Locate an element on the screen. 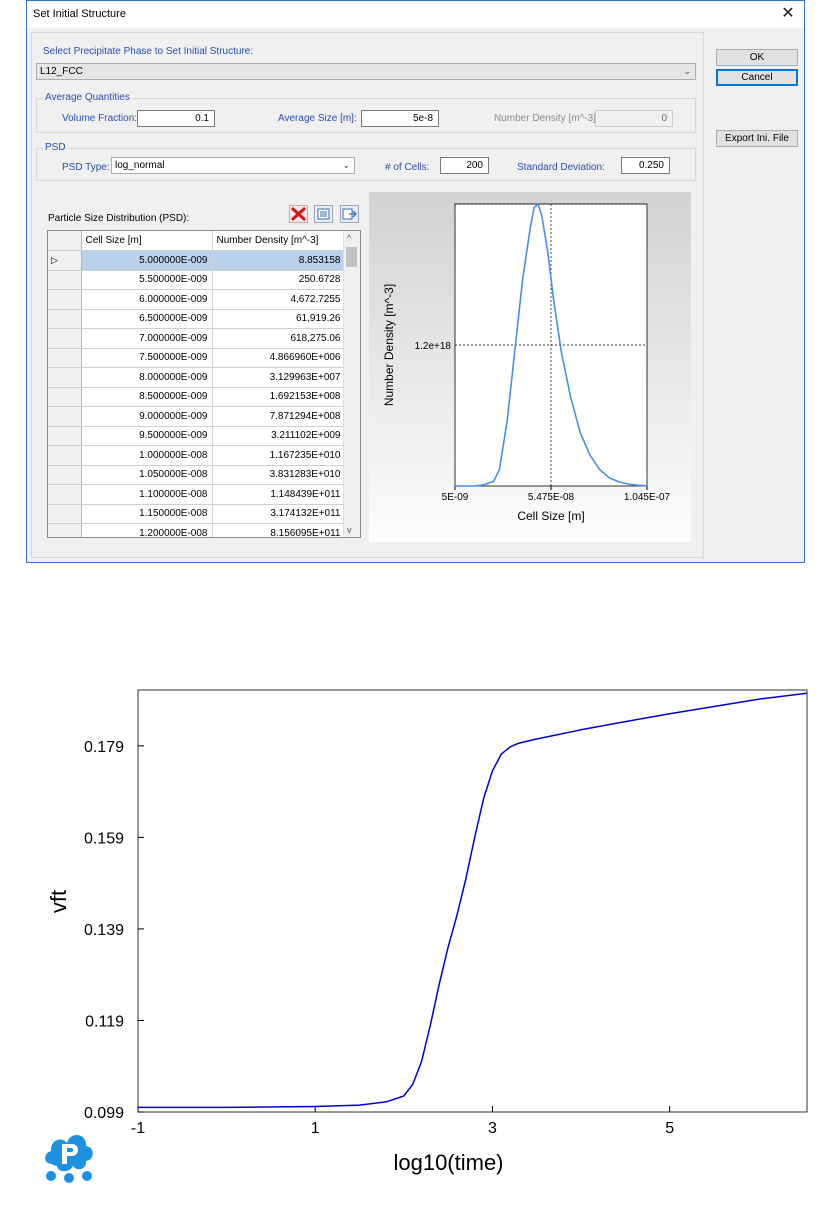 The height and width of the screenshot is (1206, 830). dialog-title: Set Initial Structure is located at coordinates (79, 14).